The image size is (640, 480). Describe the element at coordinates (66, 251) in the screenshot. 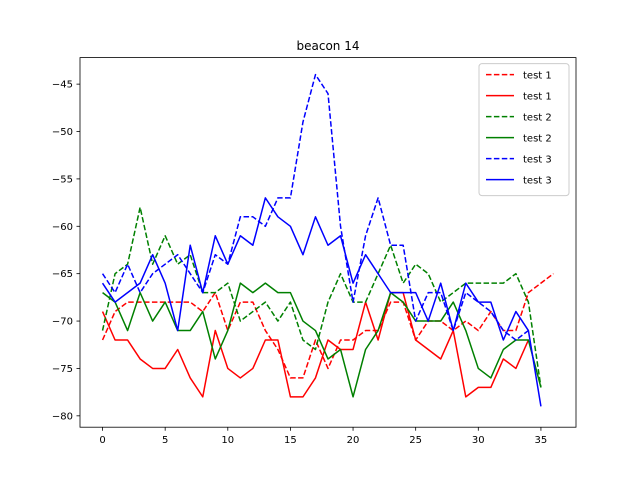

I see `y-axis: −80 −75 −70 −65 −60 −55 −50 −45` at that location.